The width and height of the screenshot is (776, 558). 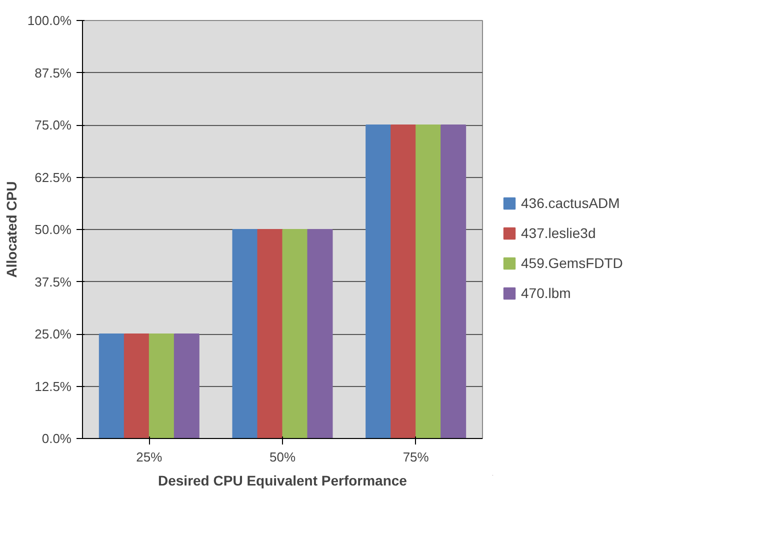 What do you see at coordinates (283, 480) in the screenshot?
I see `x-axis-title: Desired CPU Equivalent Performance` at bounding box center [283, 480].